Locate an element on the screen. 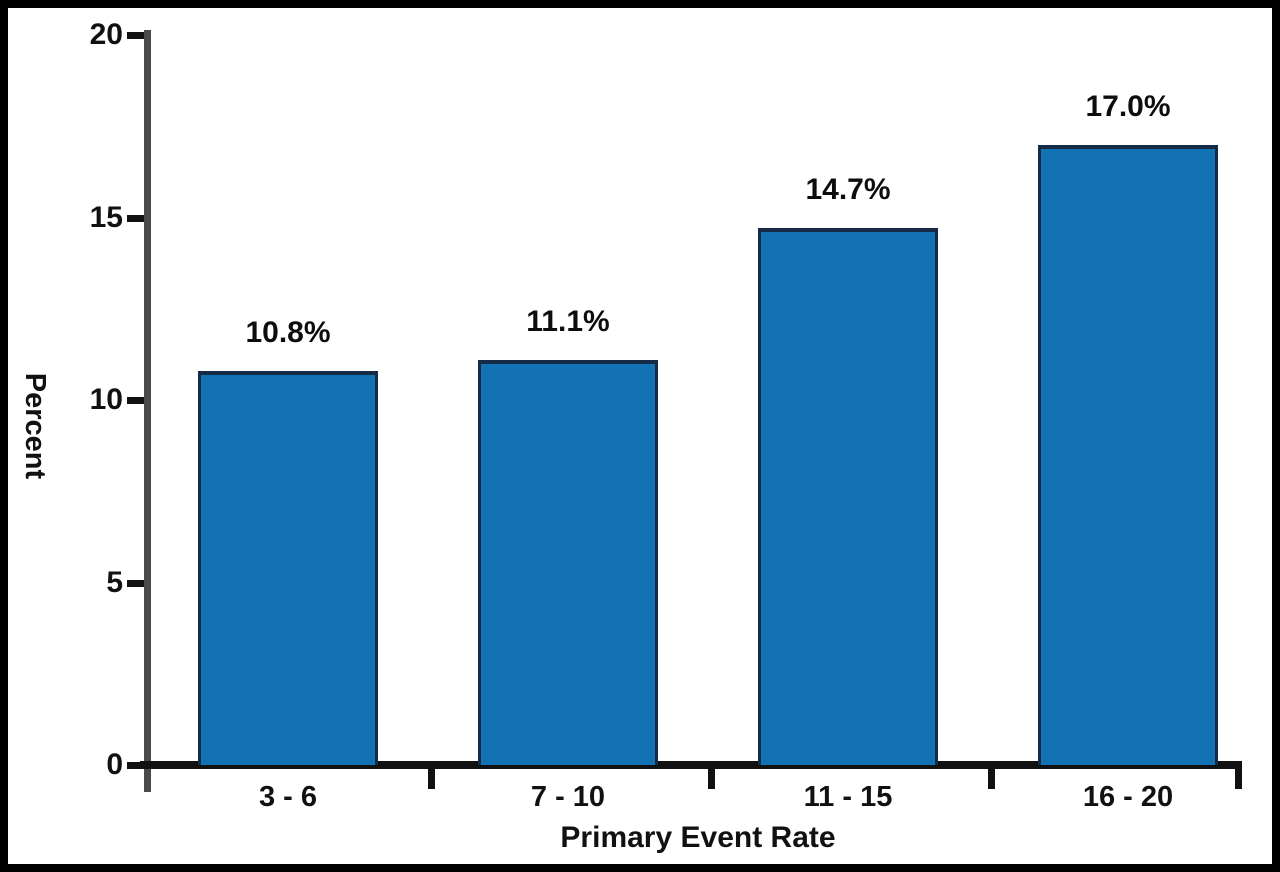  y-axis-title: Percent is located at coordinates (35, 426).